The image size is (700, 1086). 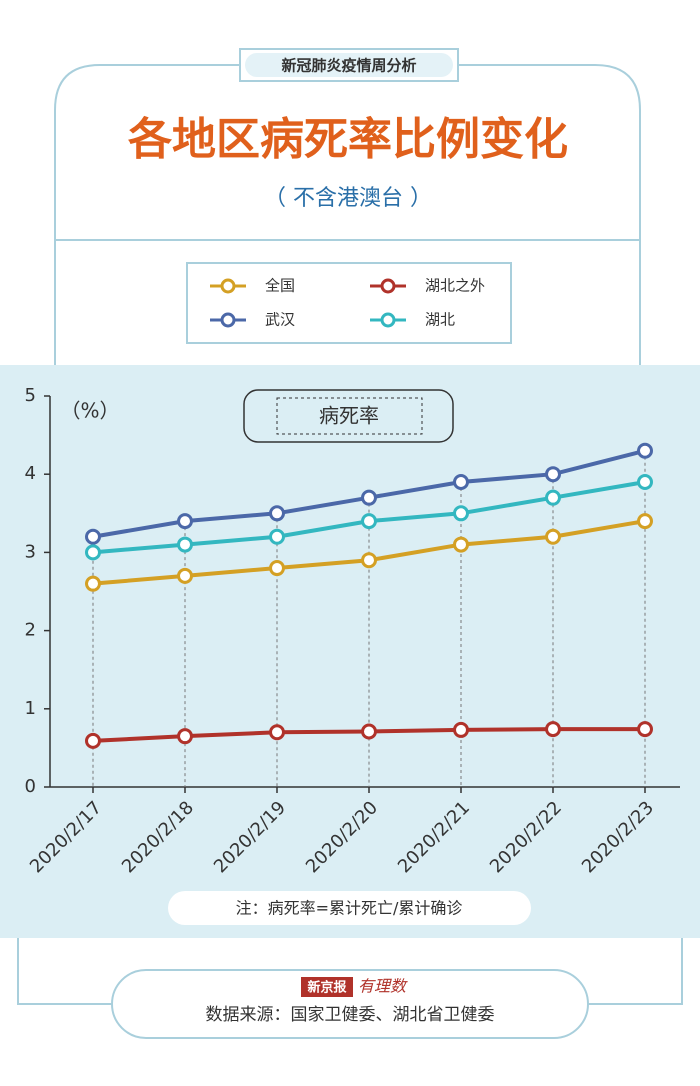 What do you see at coordinates (30, 551) in the screenshot?
I see `y-tick-label: 3` at bounding box center [30, 551].